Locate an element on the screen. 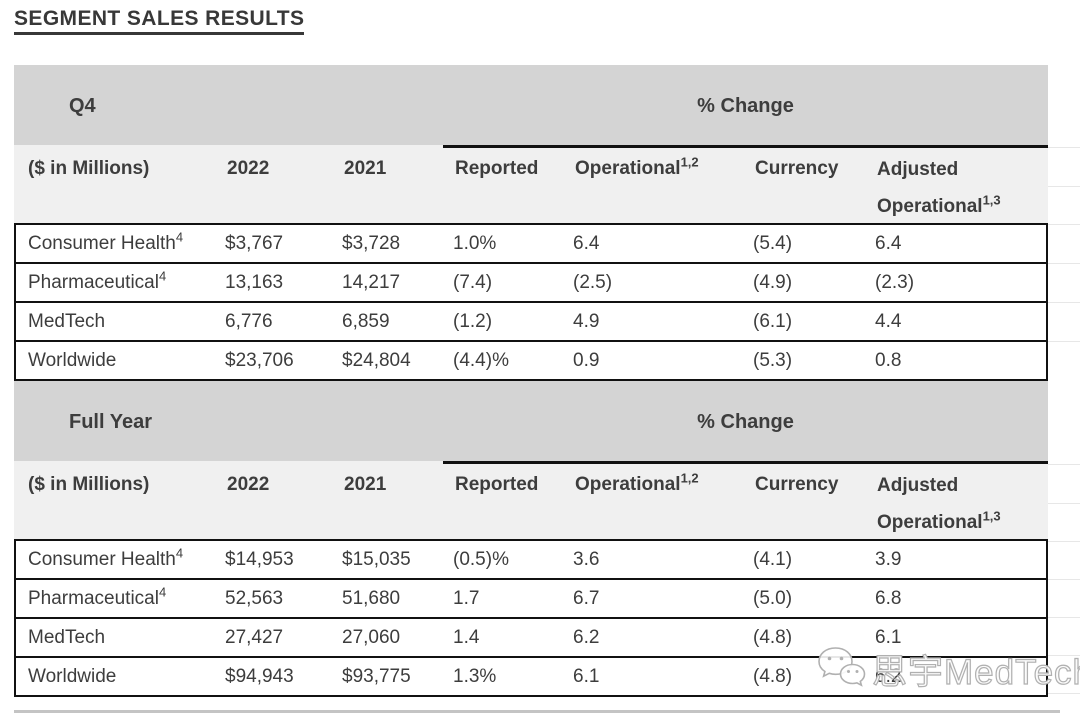 The height and width of the screenshot is (717, 1080). value-operational: 6.2 is located at coordinates (586, 637).